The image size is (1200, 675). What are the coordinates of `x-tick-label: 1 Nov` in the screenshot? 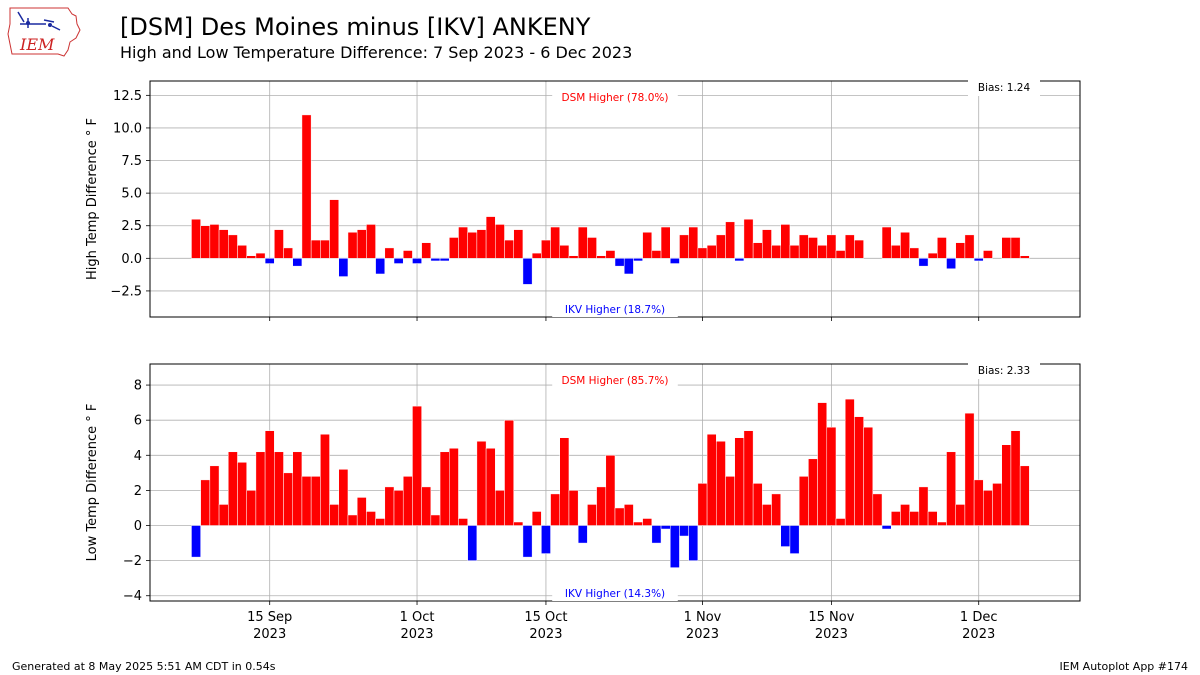 It's located at (703, 617).